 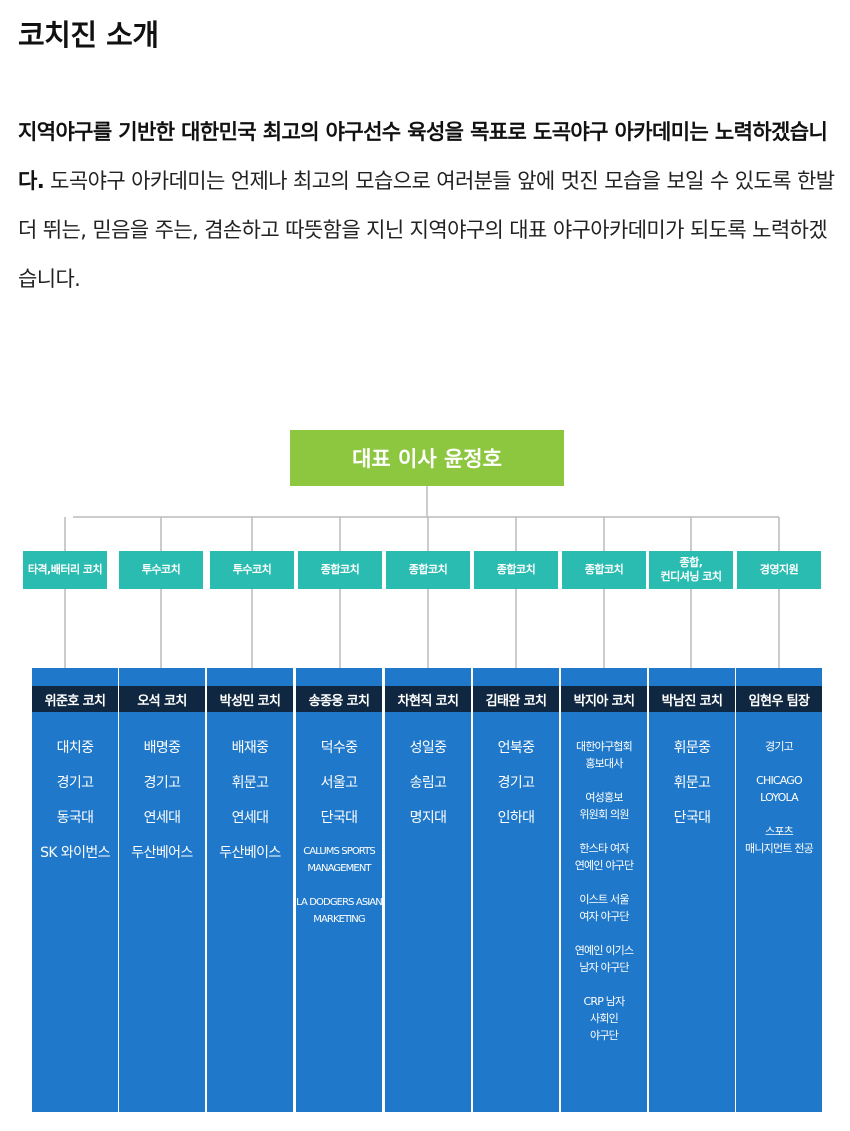 What do you see at coordinates (779, 789) in the screenshot?
I see `career-item: CHICAGO LOYOLA` at bounding box center [779, 789].